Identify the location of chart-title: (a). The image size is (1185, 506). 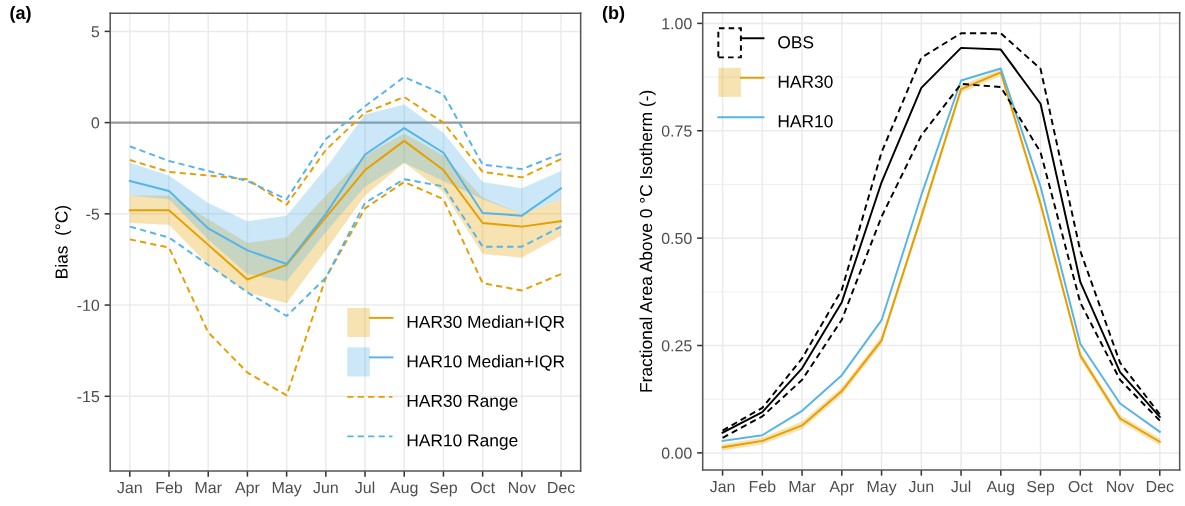
(20, 14).